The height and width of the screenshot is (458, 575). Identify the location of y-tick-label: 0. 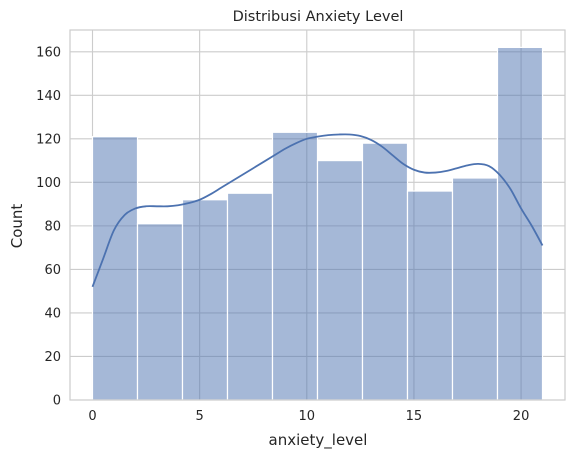
(57, 401).